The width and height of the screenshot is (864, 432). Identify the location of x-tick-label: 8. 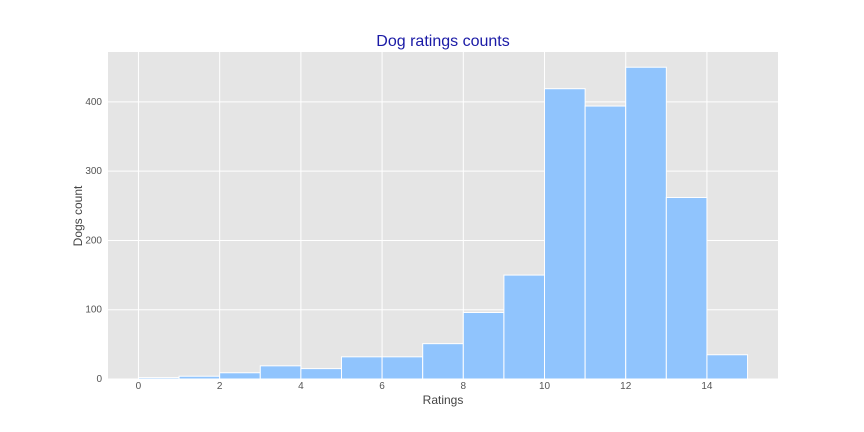
(464, 386).